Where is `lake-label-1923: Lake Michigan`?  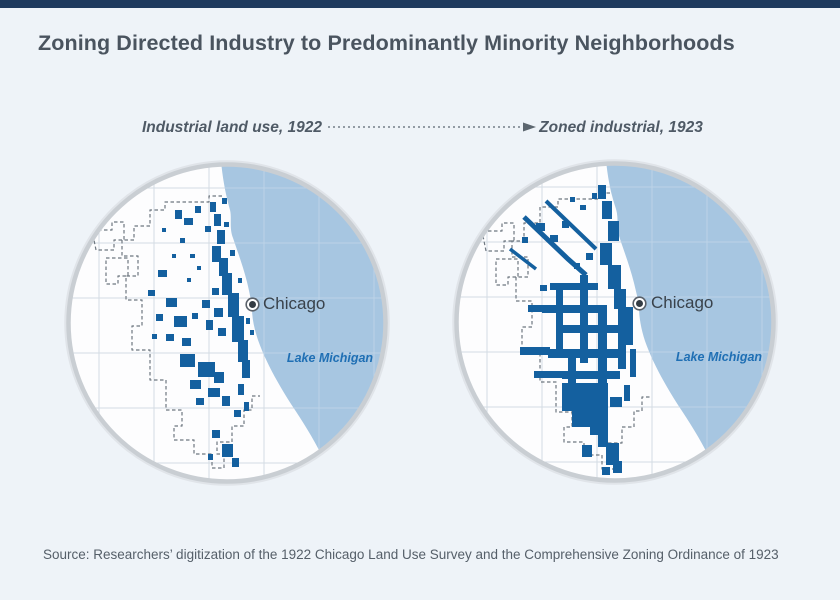 lake-label-1923: Lake Michigan is located at coordinates (719, 357).